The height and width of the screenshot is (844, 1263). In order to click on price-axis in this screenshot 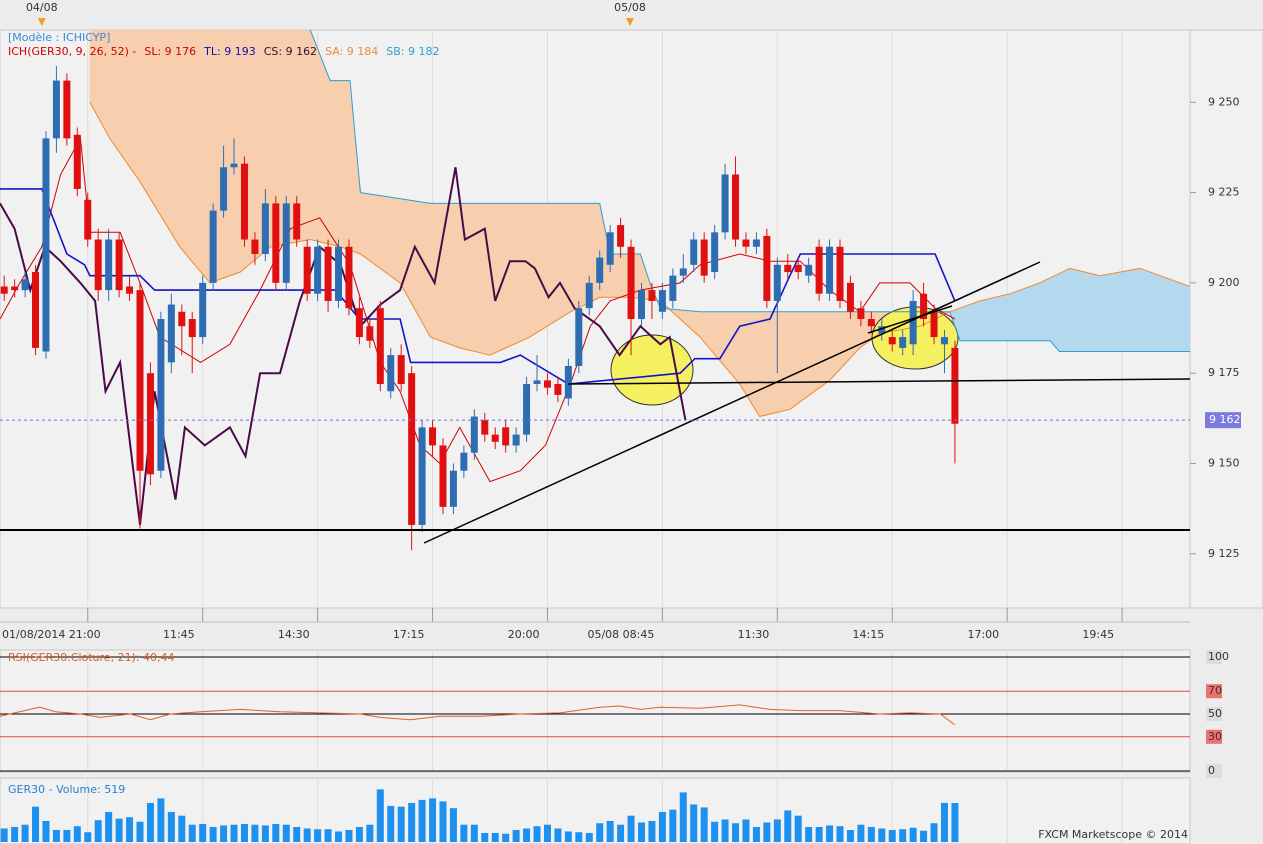, I will do `click(1226, 319)`.